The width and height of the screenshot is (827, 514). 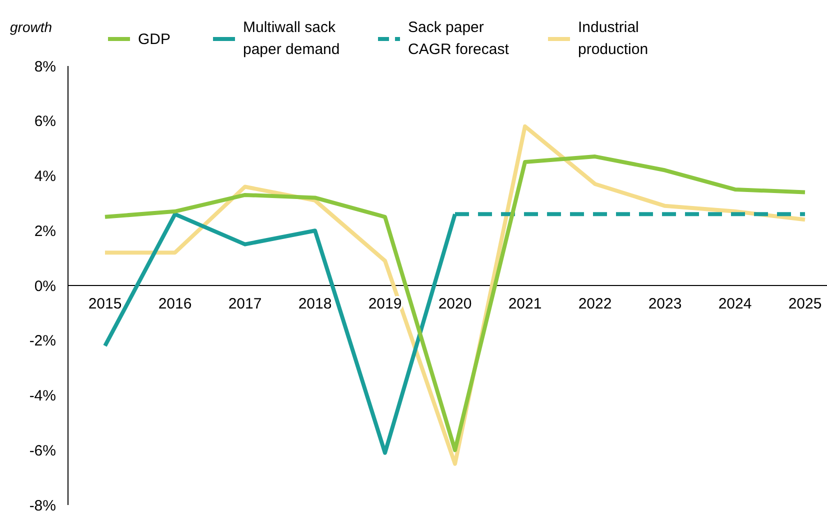 What do you see at coordinates (105, 304) in the screenshot?
I see `x-tick-label: 2015` at bounding box center [105, 304].